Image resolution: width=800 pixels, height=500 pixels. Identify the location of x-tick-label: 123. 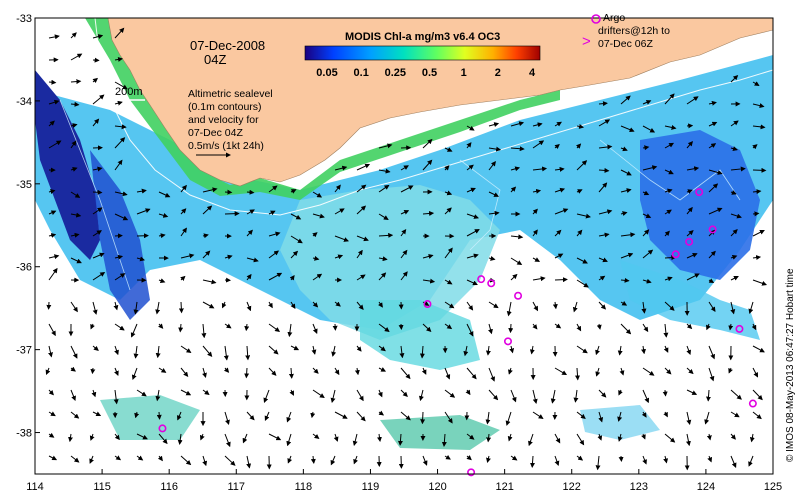
(639, 487).